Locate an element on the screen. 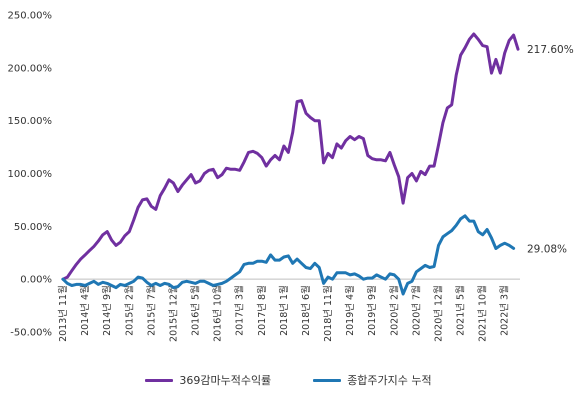  x-tick-label: 2014년 9월 is located at coordinates (107, 310).